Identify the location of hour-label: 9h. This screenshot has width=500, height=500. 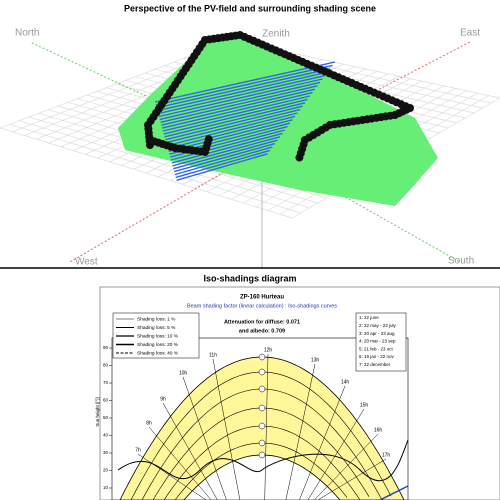
(163, 399).